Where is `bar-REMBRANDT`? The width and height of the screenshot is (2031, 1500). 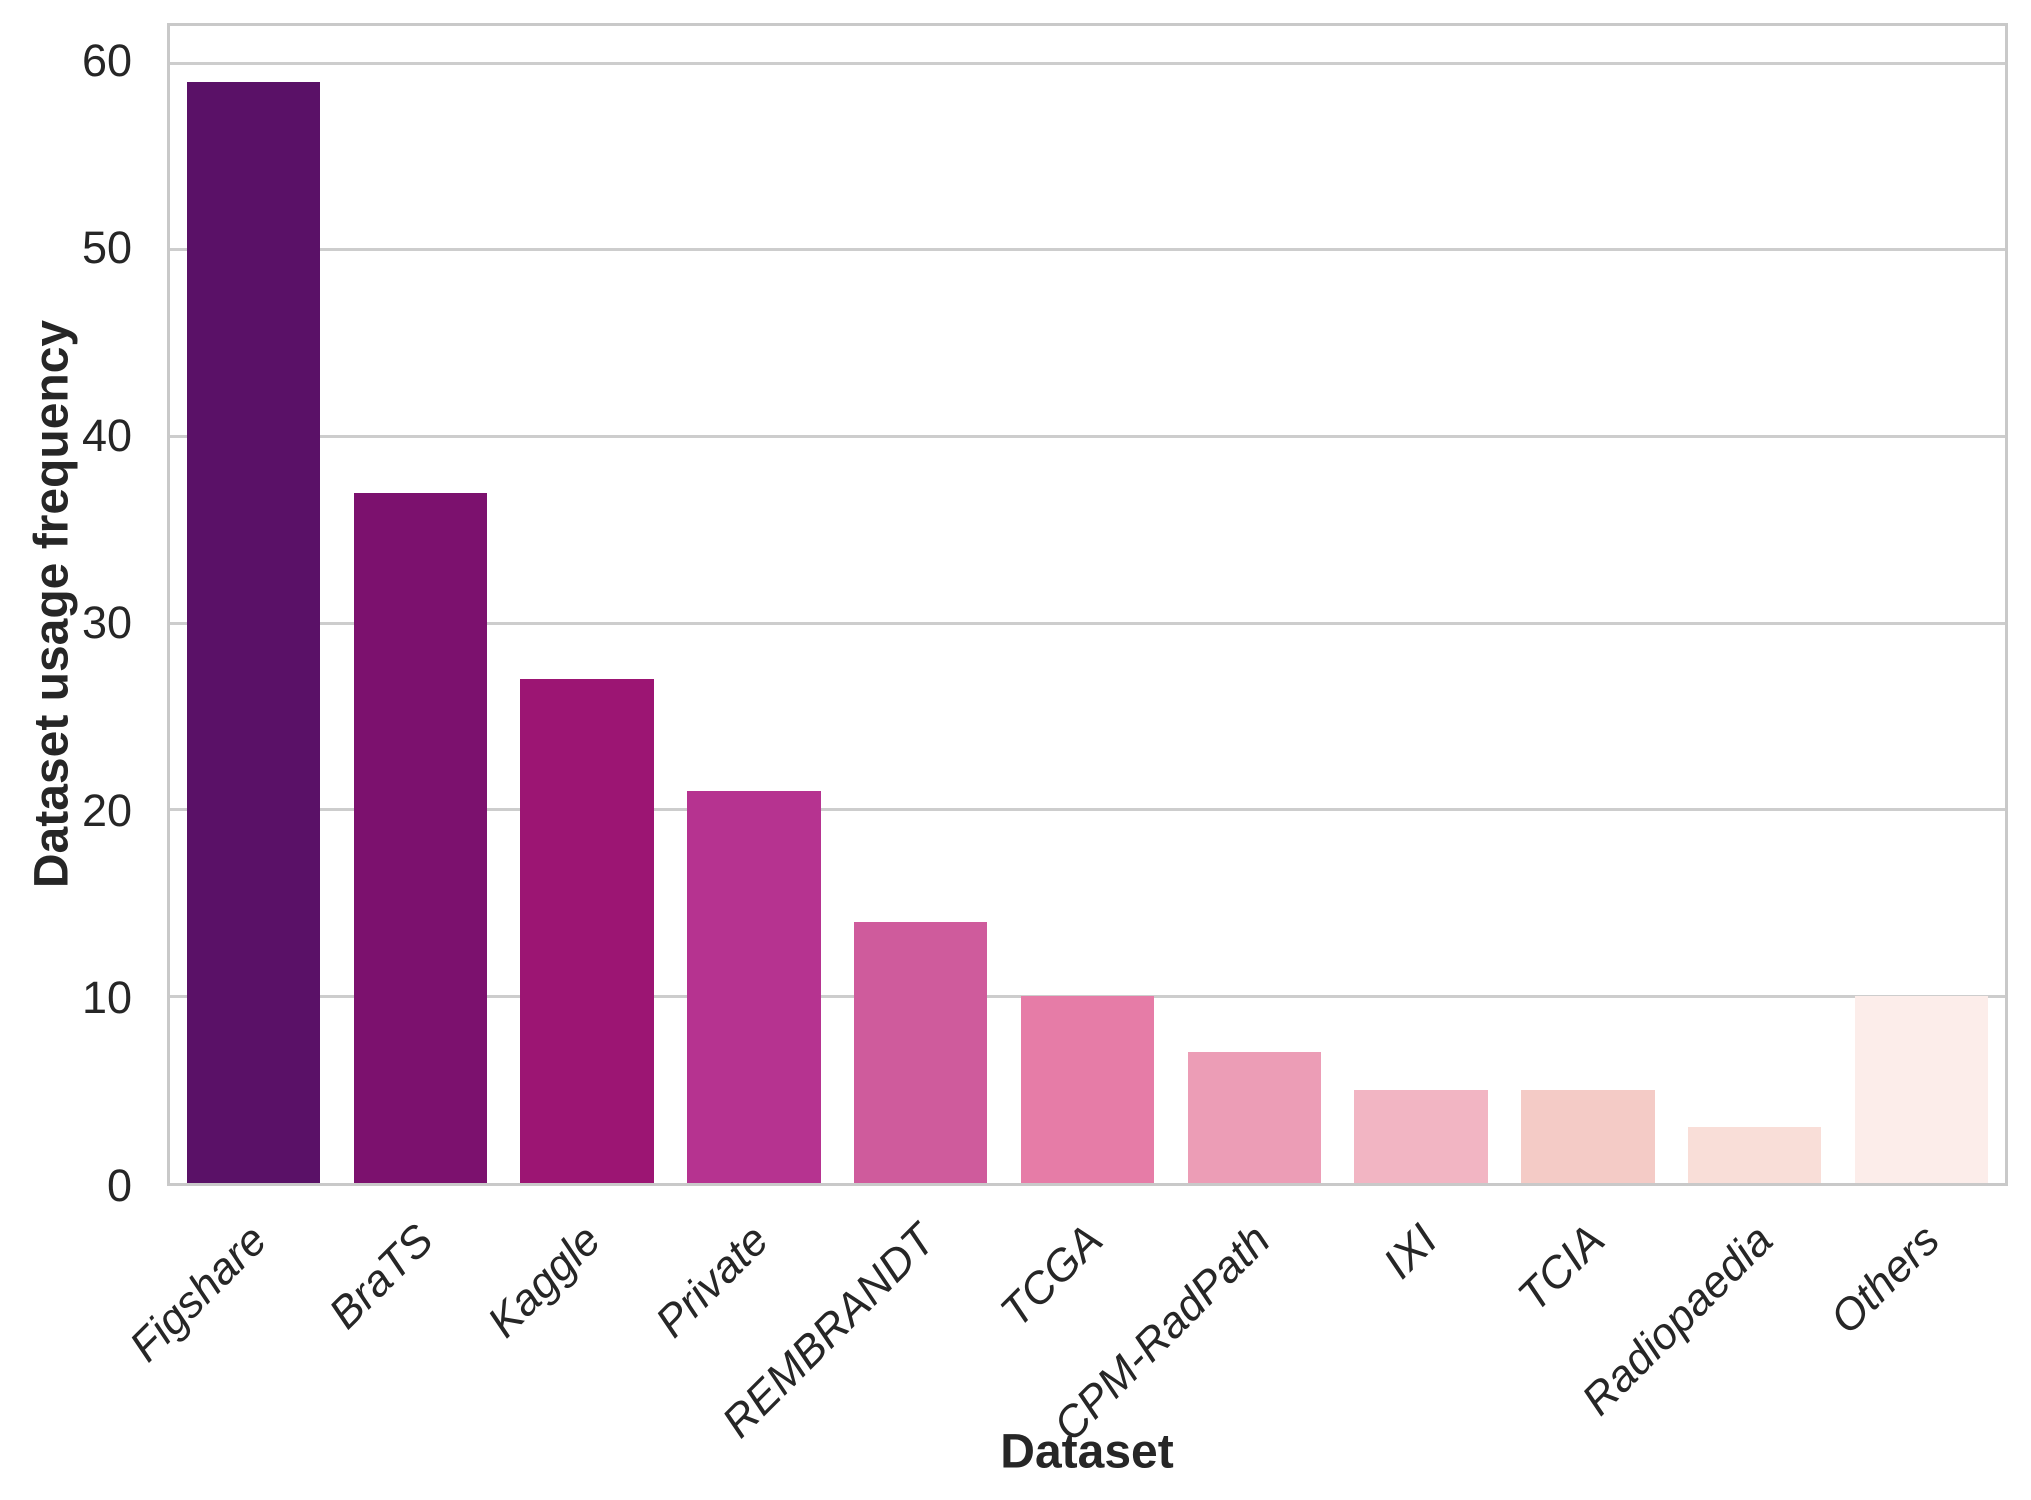 bar-REMBRANDT is located at coordinates (920, 1052).